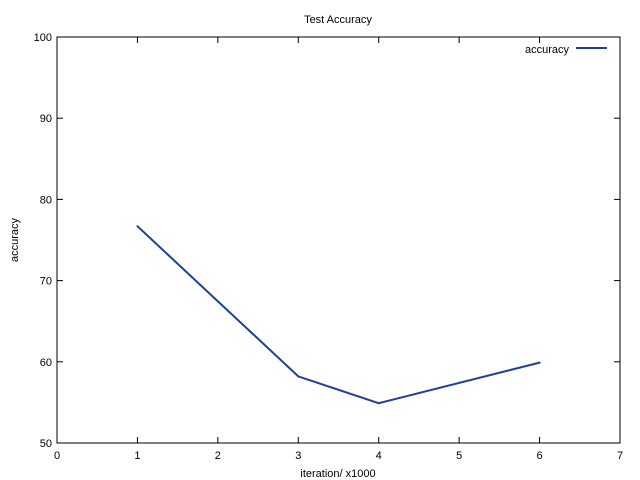 This screenshot has height=480, width=640. Describe the element at coordinates (15, 239) in the screenshot. I see `y-axis-label: accuracy` at that location.